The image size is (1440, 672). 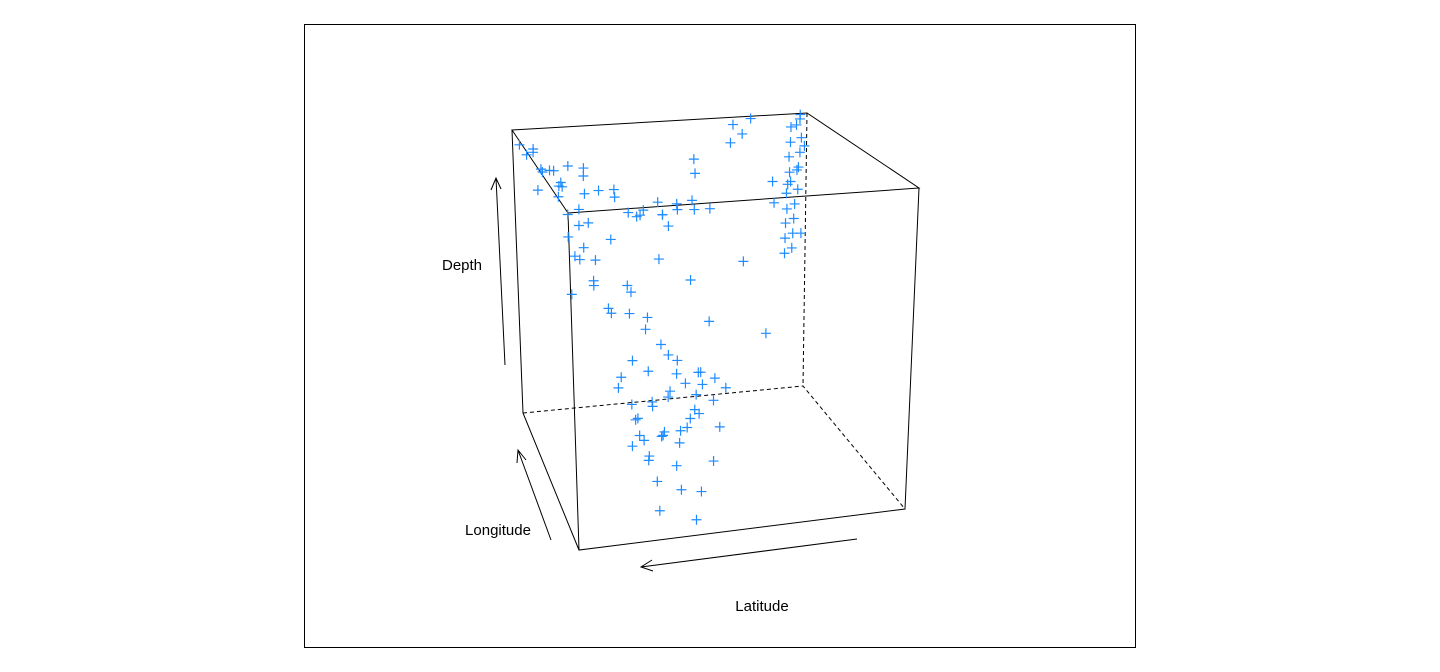 What do you see at coordinates (748, 555) in the screenshot?
I see `x-arrow` at bounding box center [748, 555].